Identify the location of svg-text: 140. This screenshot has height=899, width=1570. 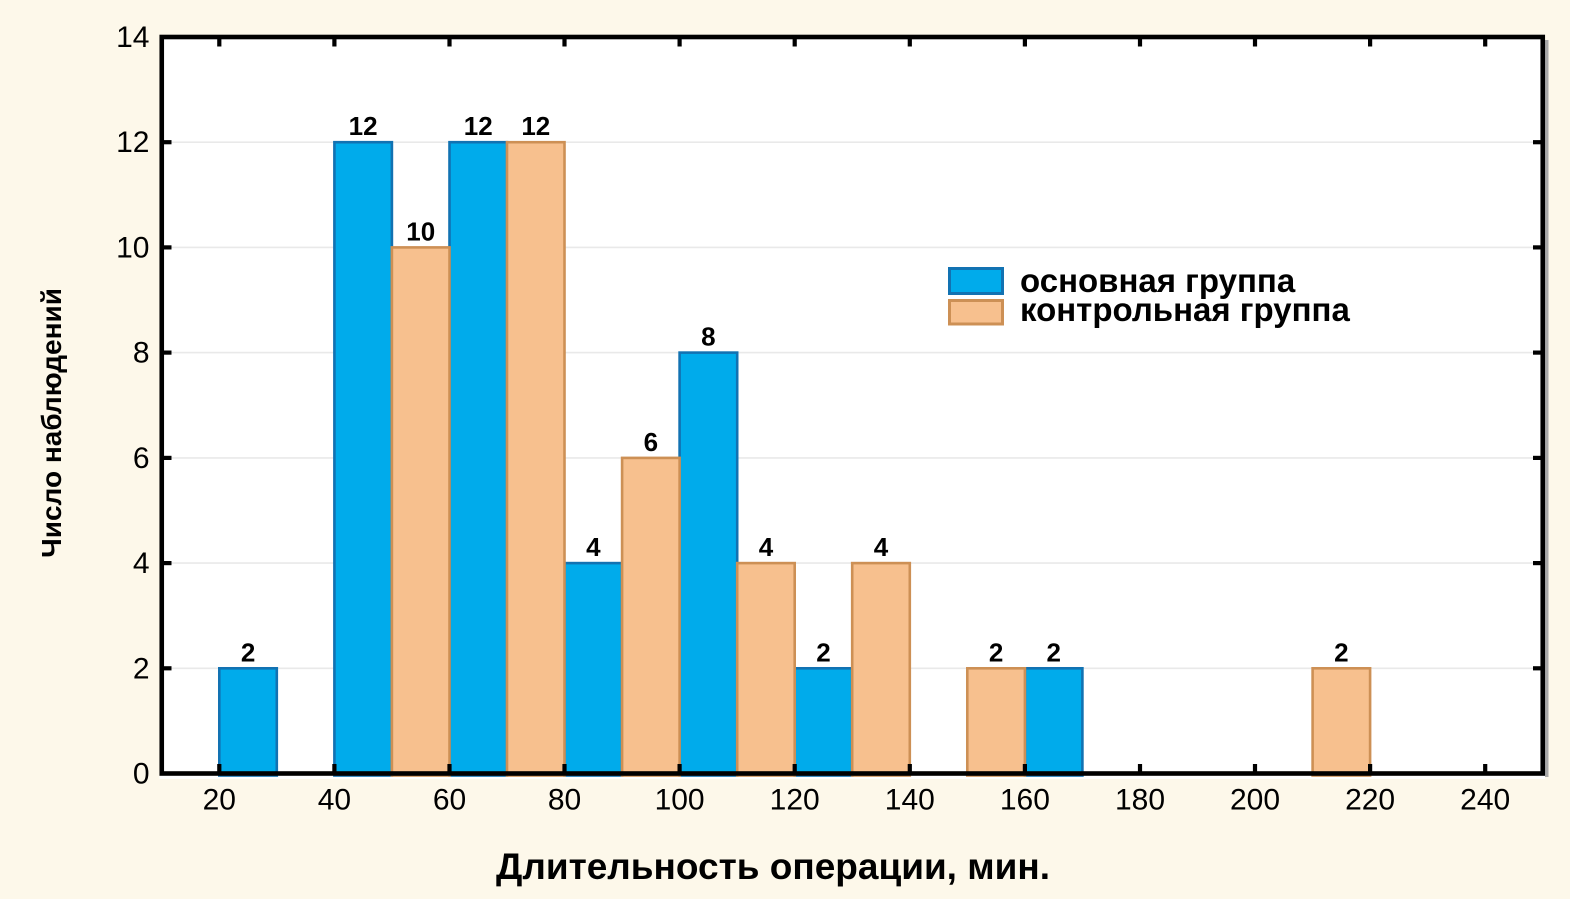
(910, 800).